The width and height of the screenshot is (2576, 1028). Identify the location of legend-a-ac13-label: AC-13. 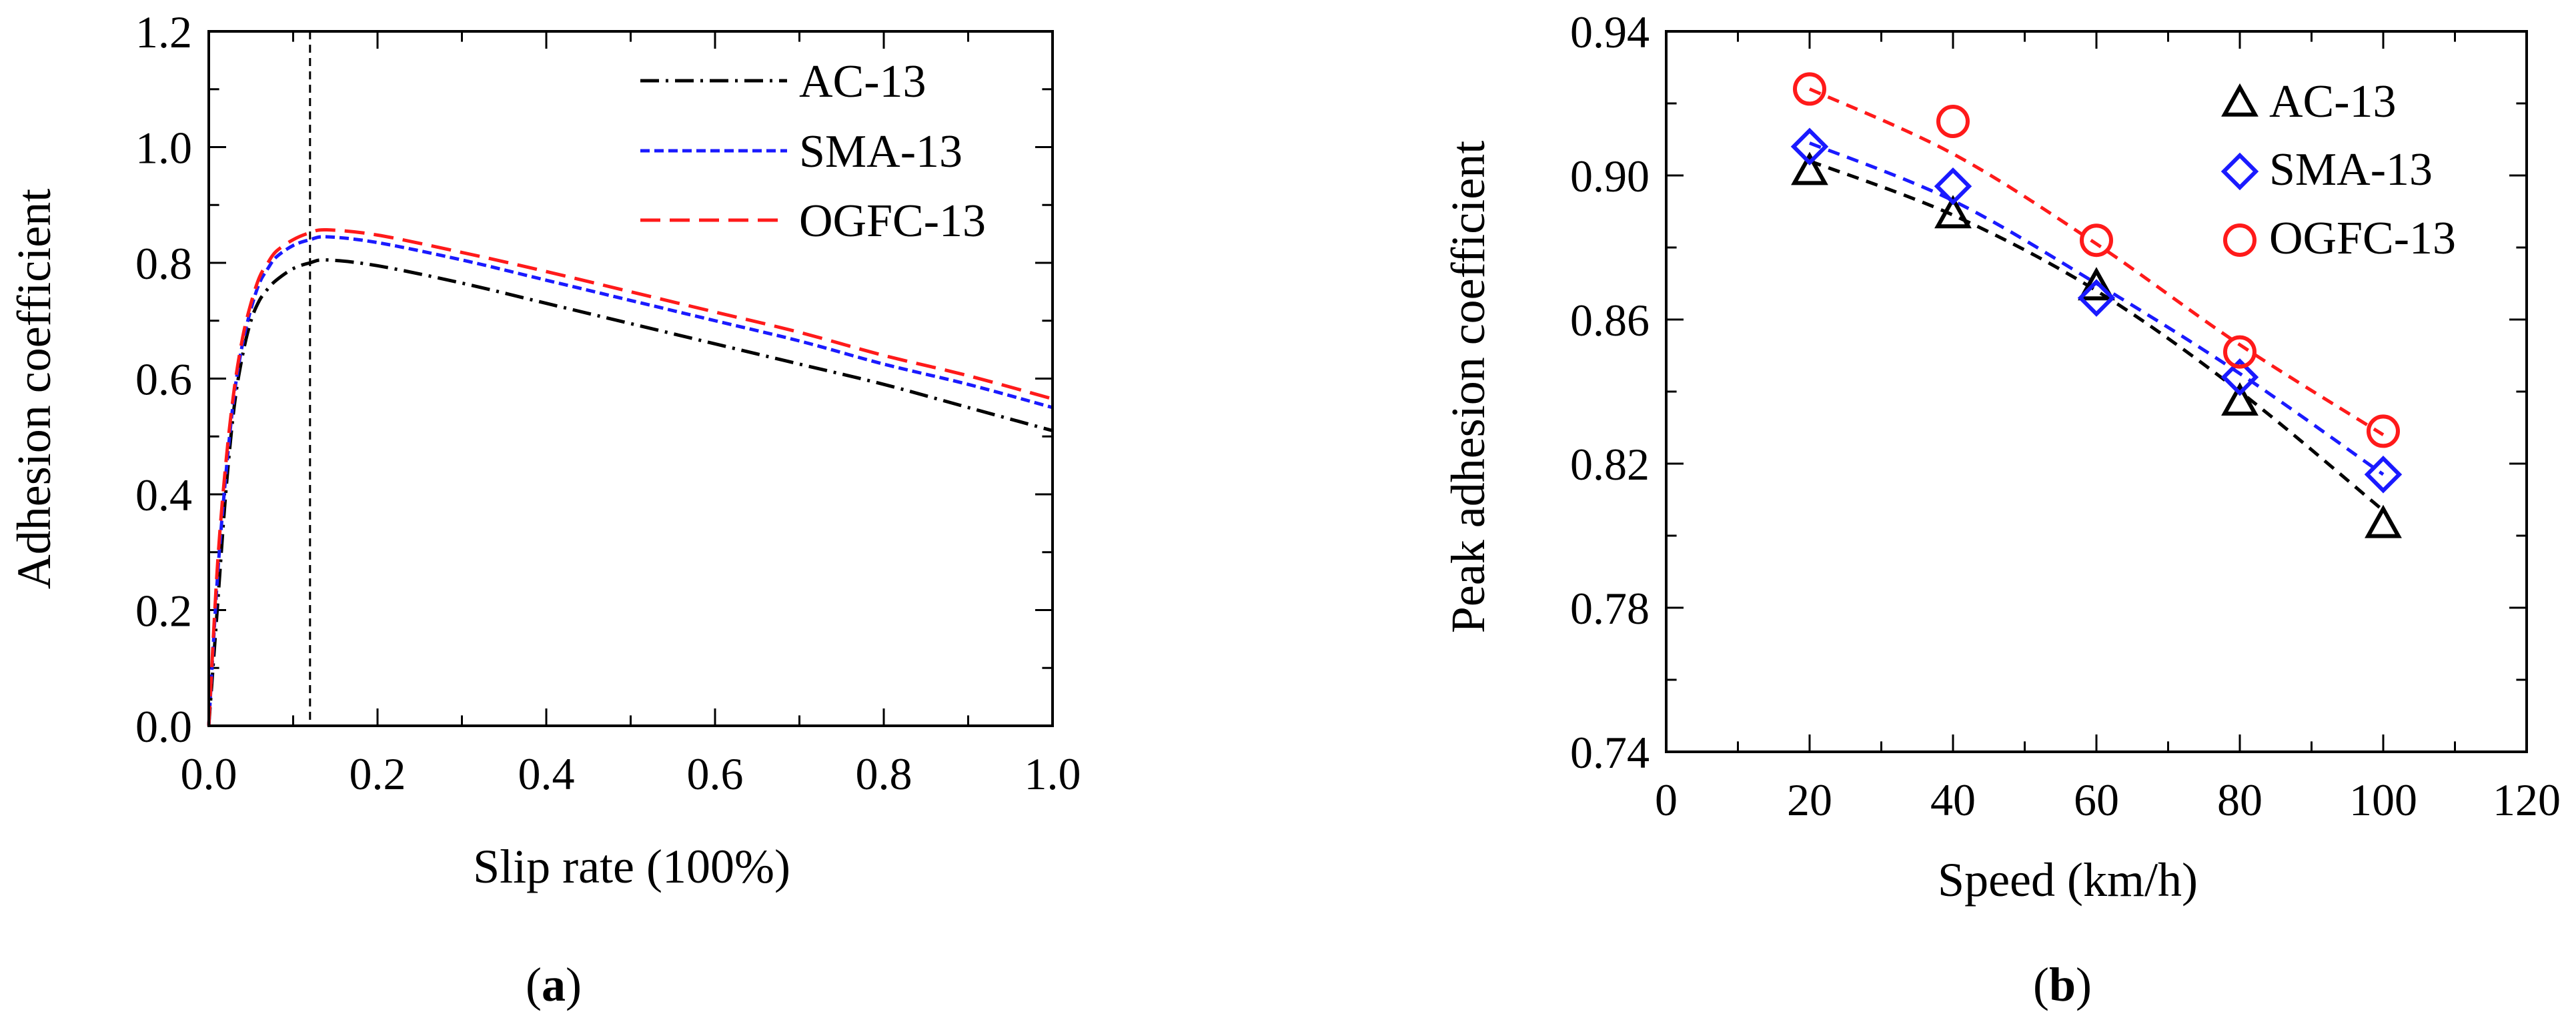
(862, 81).